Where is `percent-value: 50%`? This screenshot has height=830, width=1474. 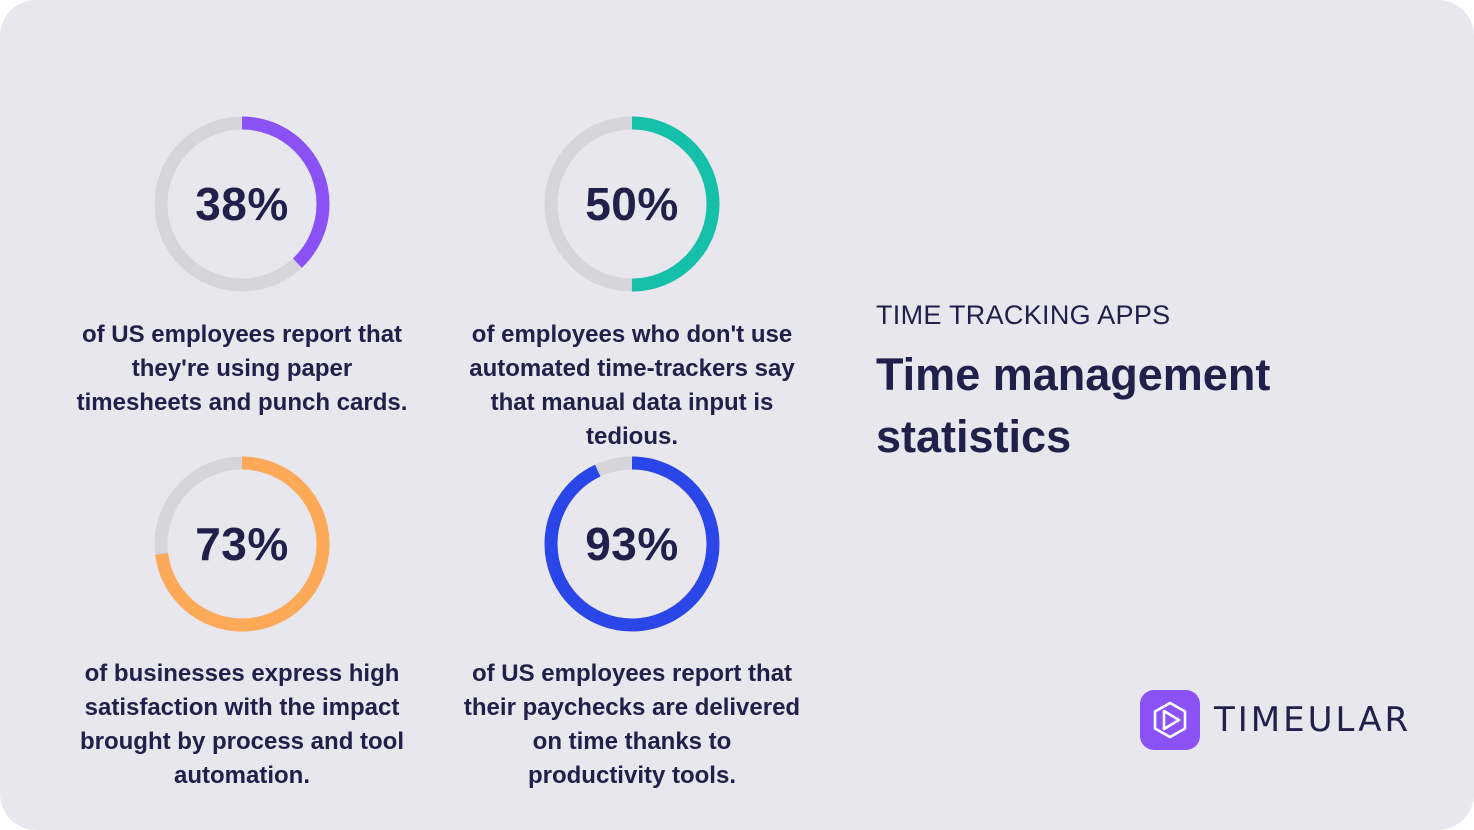
percent-value: 50% is located at coordinates (632, 204).